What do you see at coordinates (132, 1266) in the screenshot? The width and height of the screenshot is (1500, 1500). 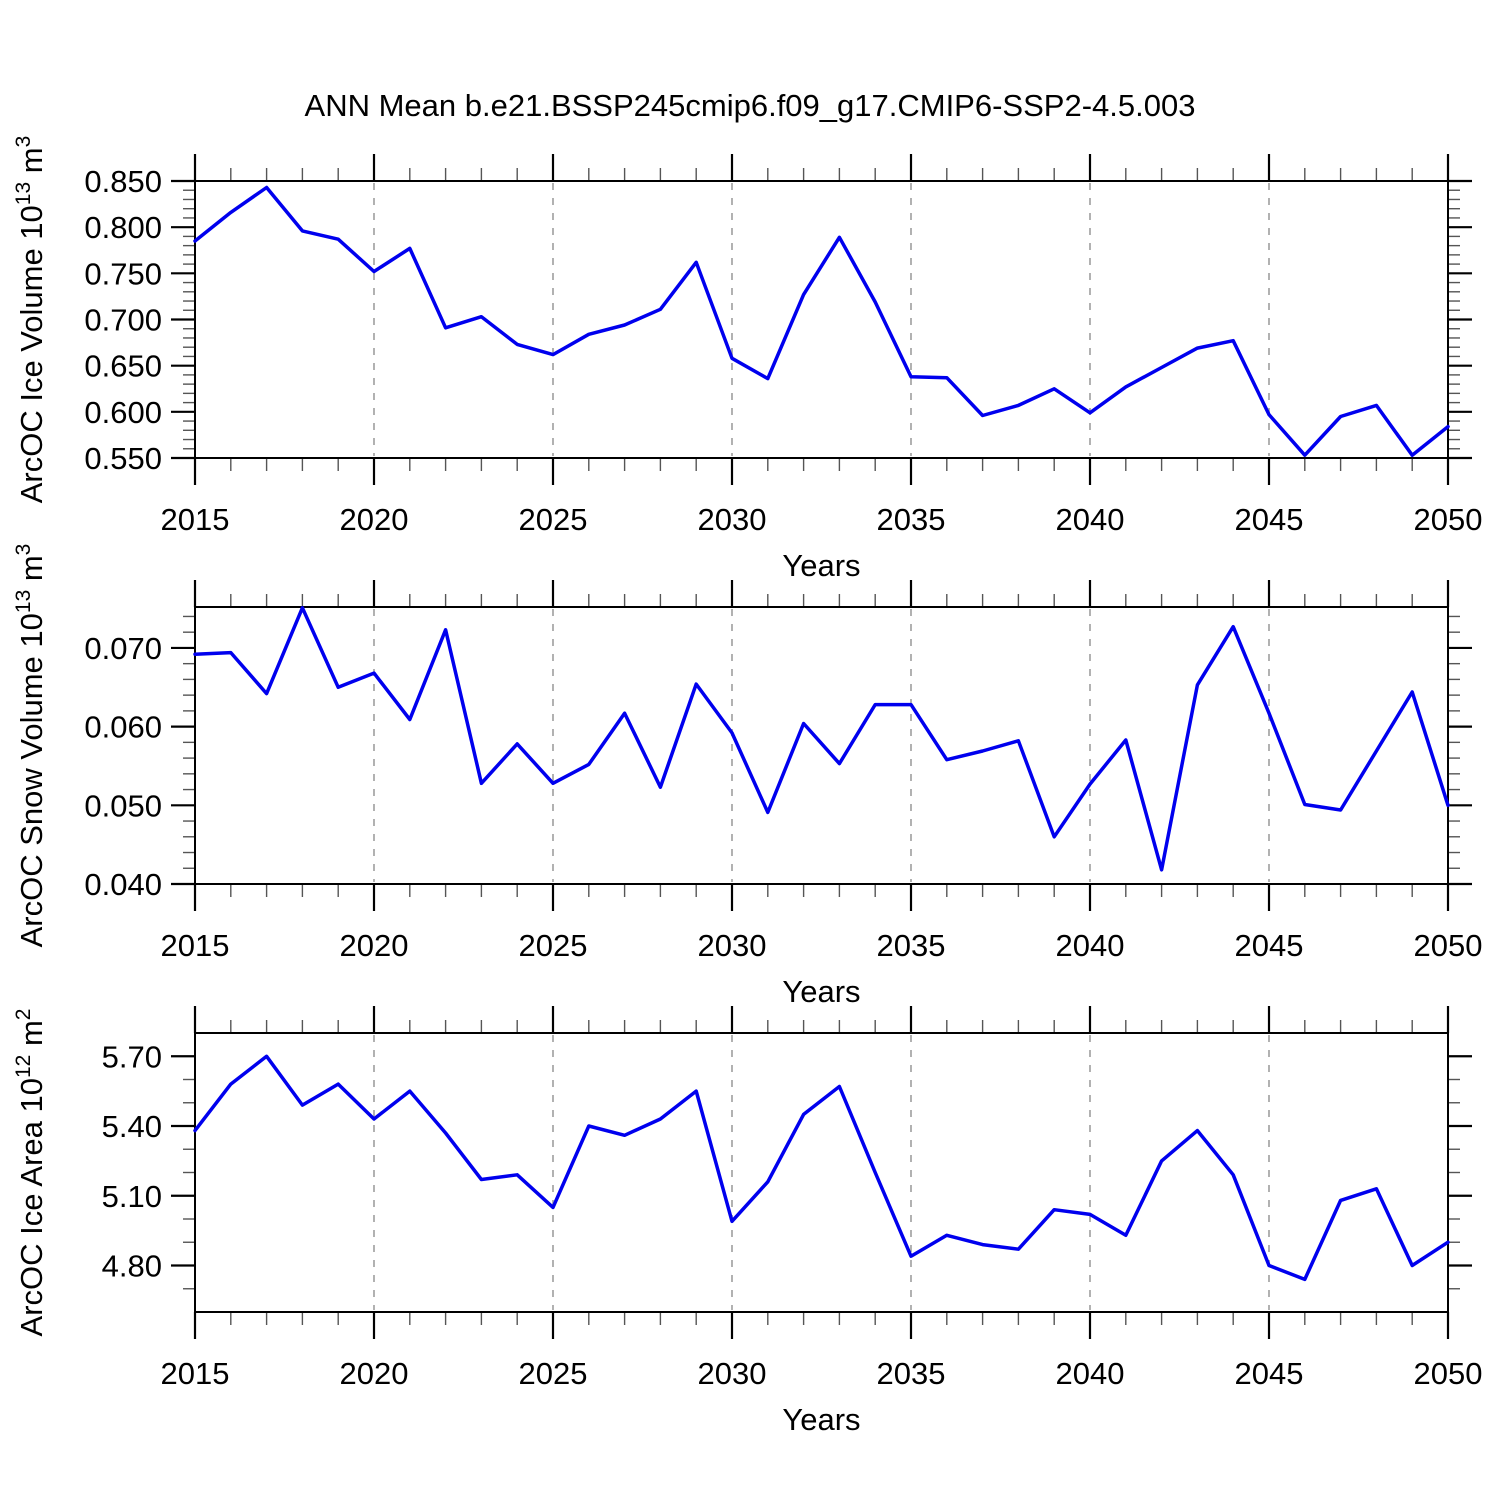 I see `y-tick-label: 4.80` at bounding box center [132, 1266].